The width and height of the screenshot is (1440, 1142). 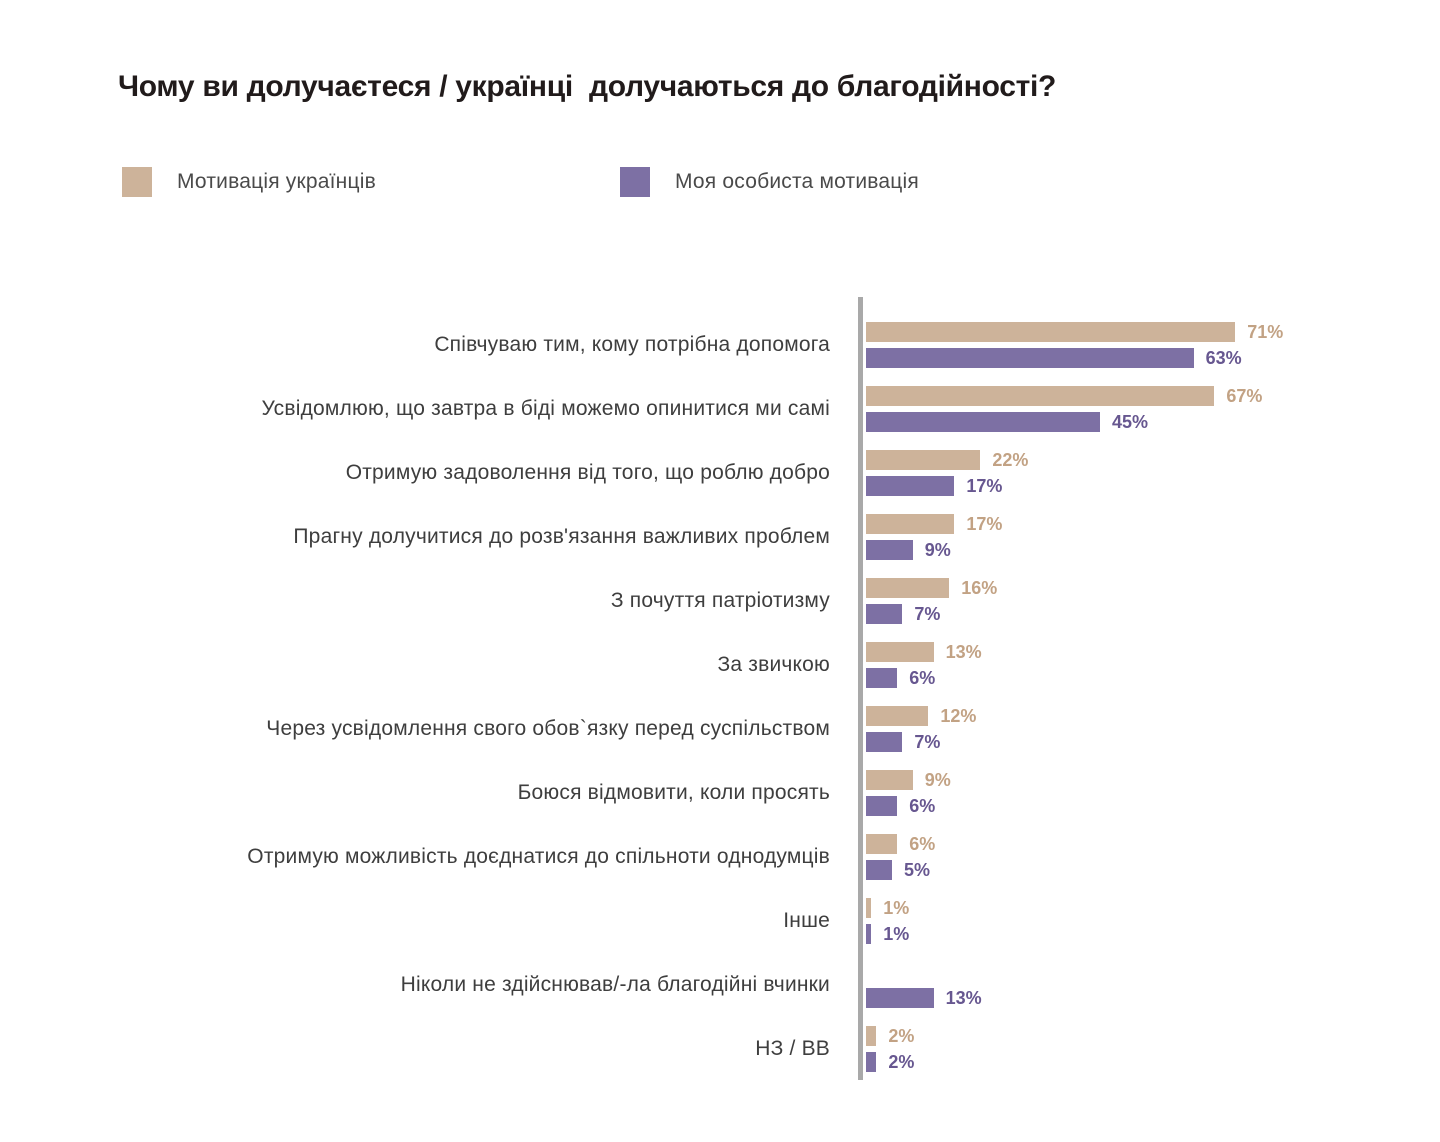 I want to click on legend-item-personal: Моя особиста мотивація, so click(x=769, y=182).